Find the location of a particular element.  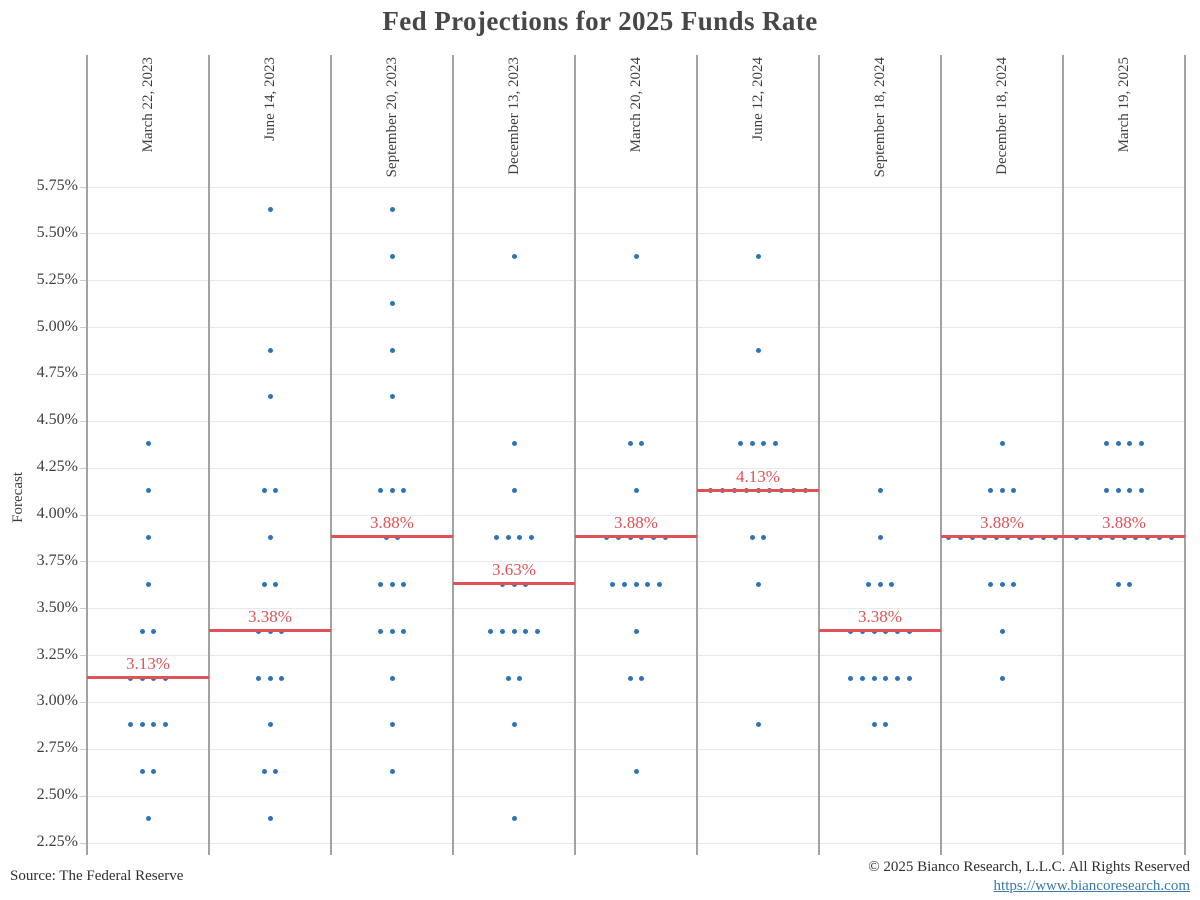

source-note: Source: The Federal Reserve is located at coordinates (97, 876).